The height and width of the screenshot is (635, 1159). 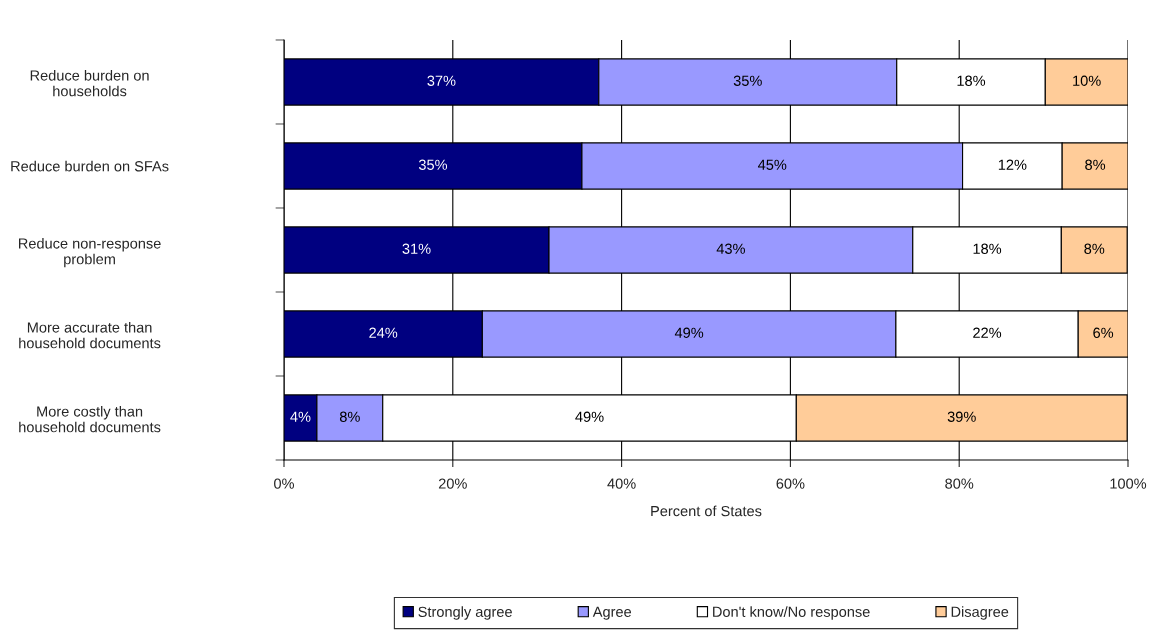 What do you see at coordinates (1012, 164) in the screenshot?
I see `data-label: 12%` at bounding box center [1012, 164].